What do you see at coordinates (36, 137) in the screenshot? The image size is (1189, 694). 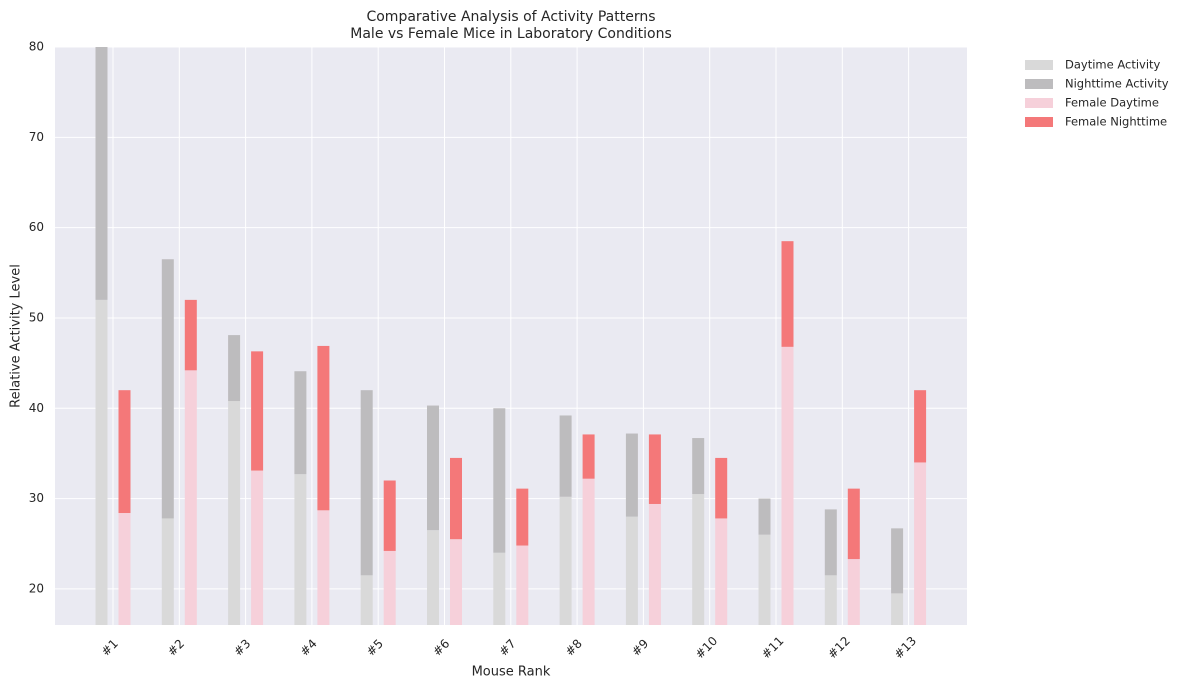 I see `y-tick-label: 70` at bounding box center [36, 137].